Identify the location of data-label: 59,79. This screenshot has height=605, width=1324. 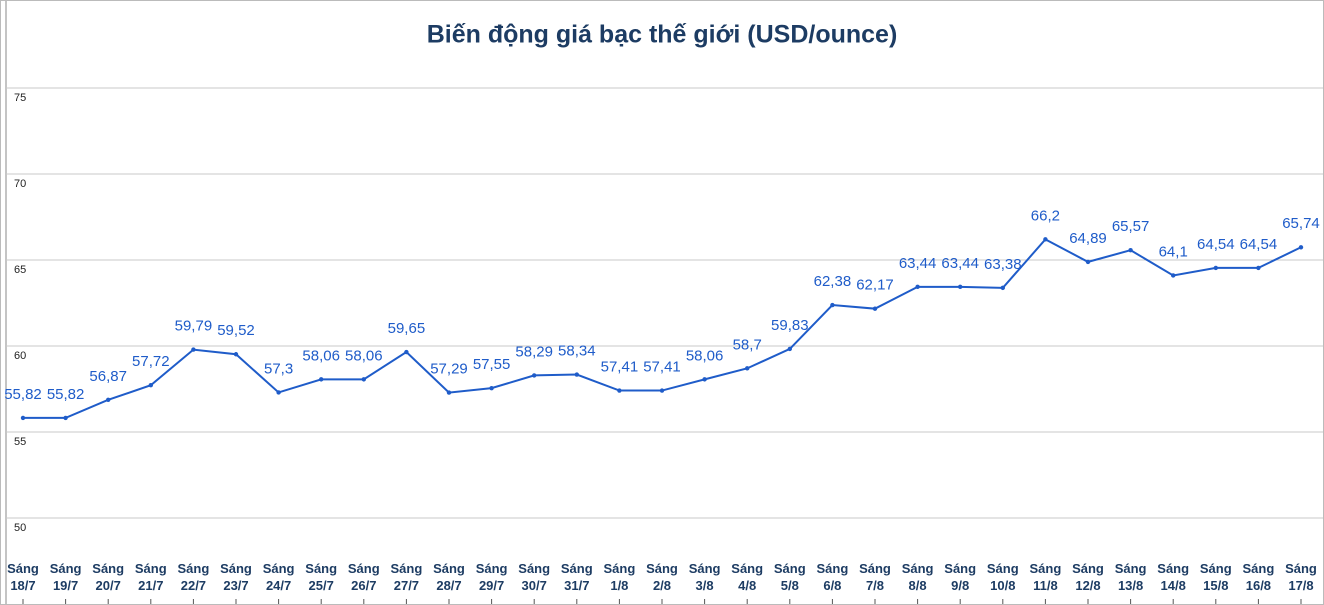
(194, 326).